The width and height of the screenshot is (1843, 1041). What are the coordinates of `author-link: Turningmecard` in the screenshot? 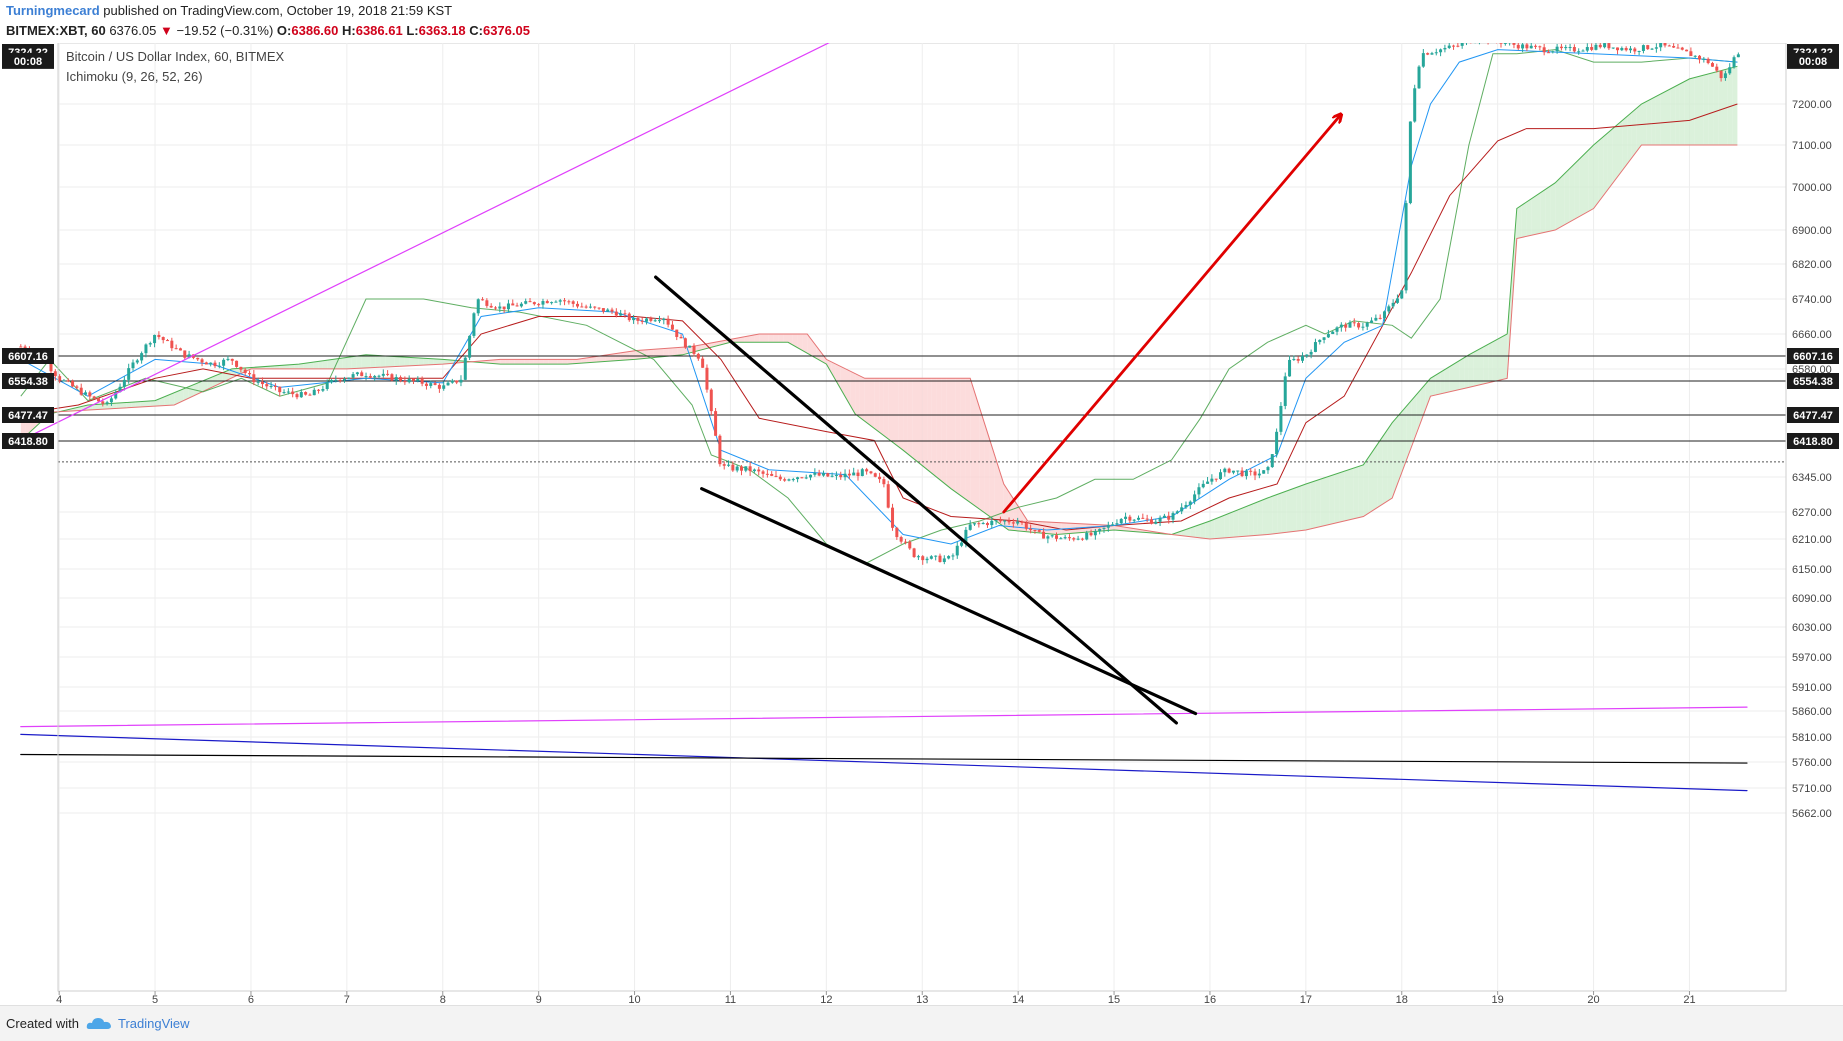 It's located at (53, 10).